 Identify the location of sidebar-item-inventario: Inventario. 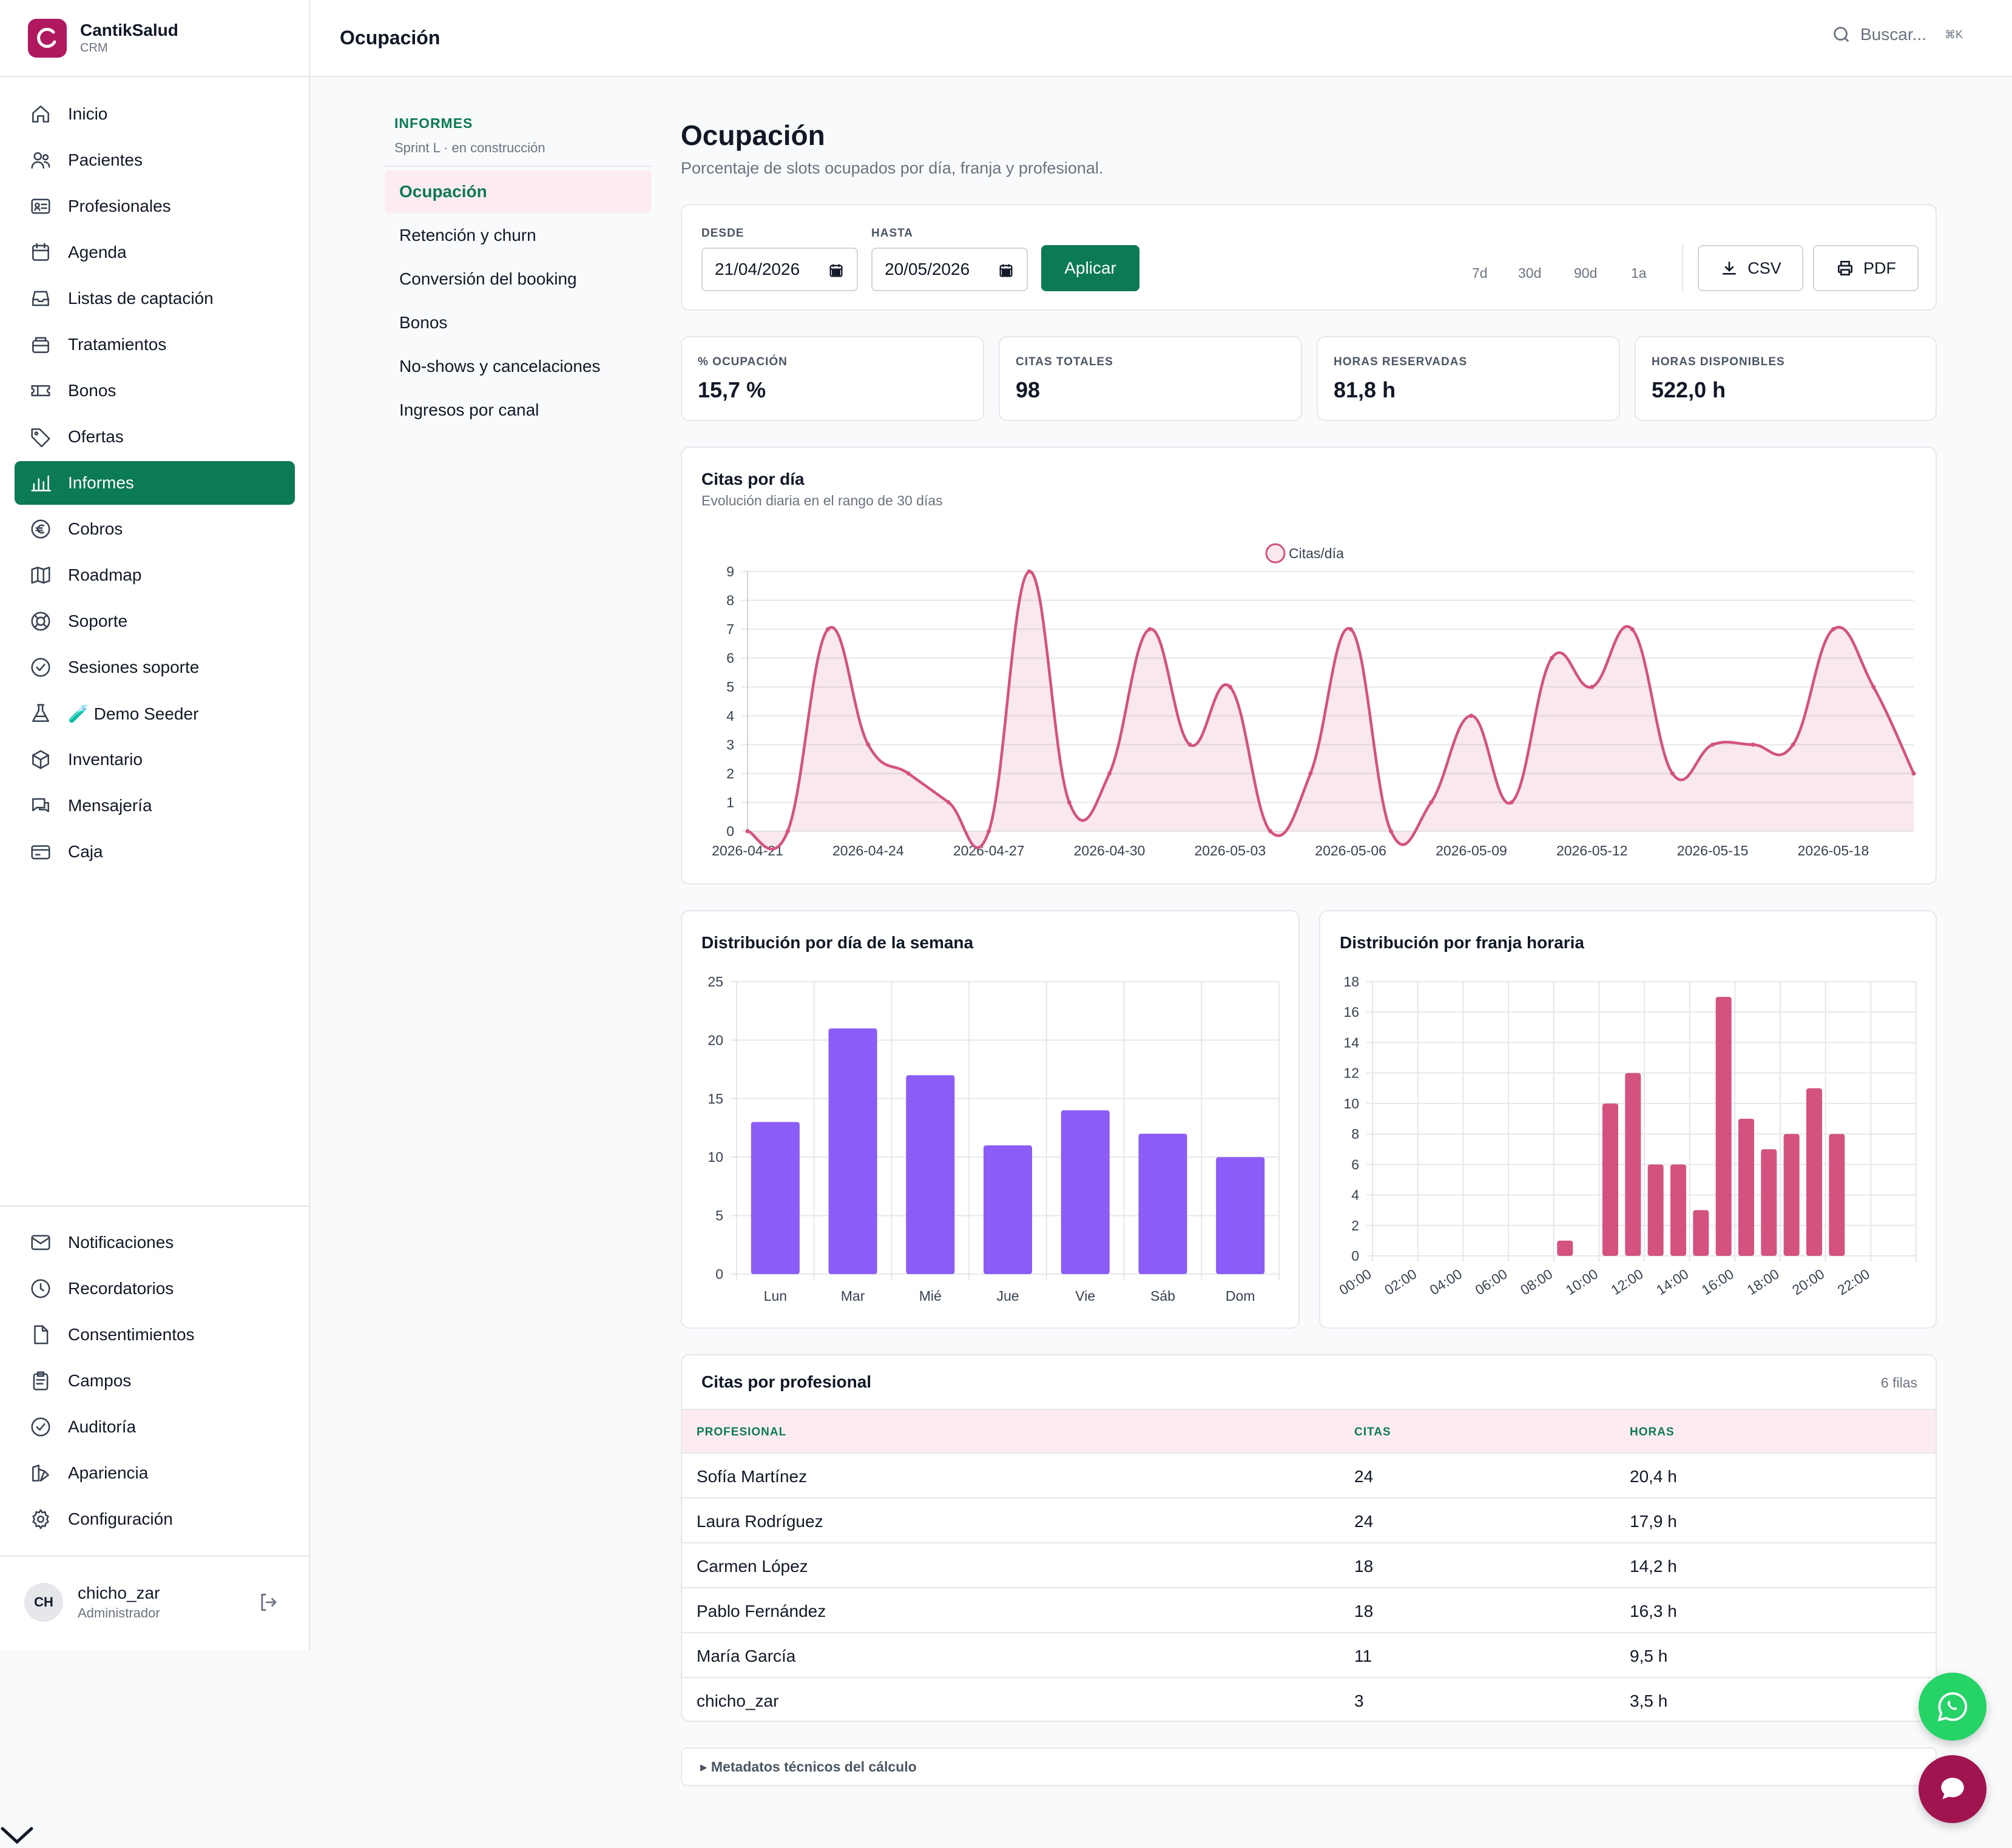
(155, 759).